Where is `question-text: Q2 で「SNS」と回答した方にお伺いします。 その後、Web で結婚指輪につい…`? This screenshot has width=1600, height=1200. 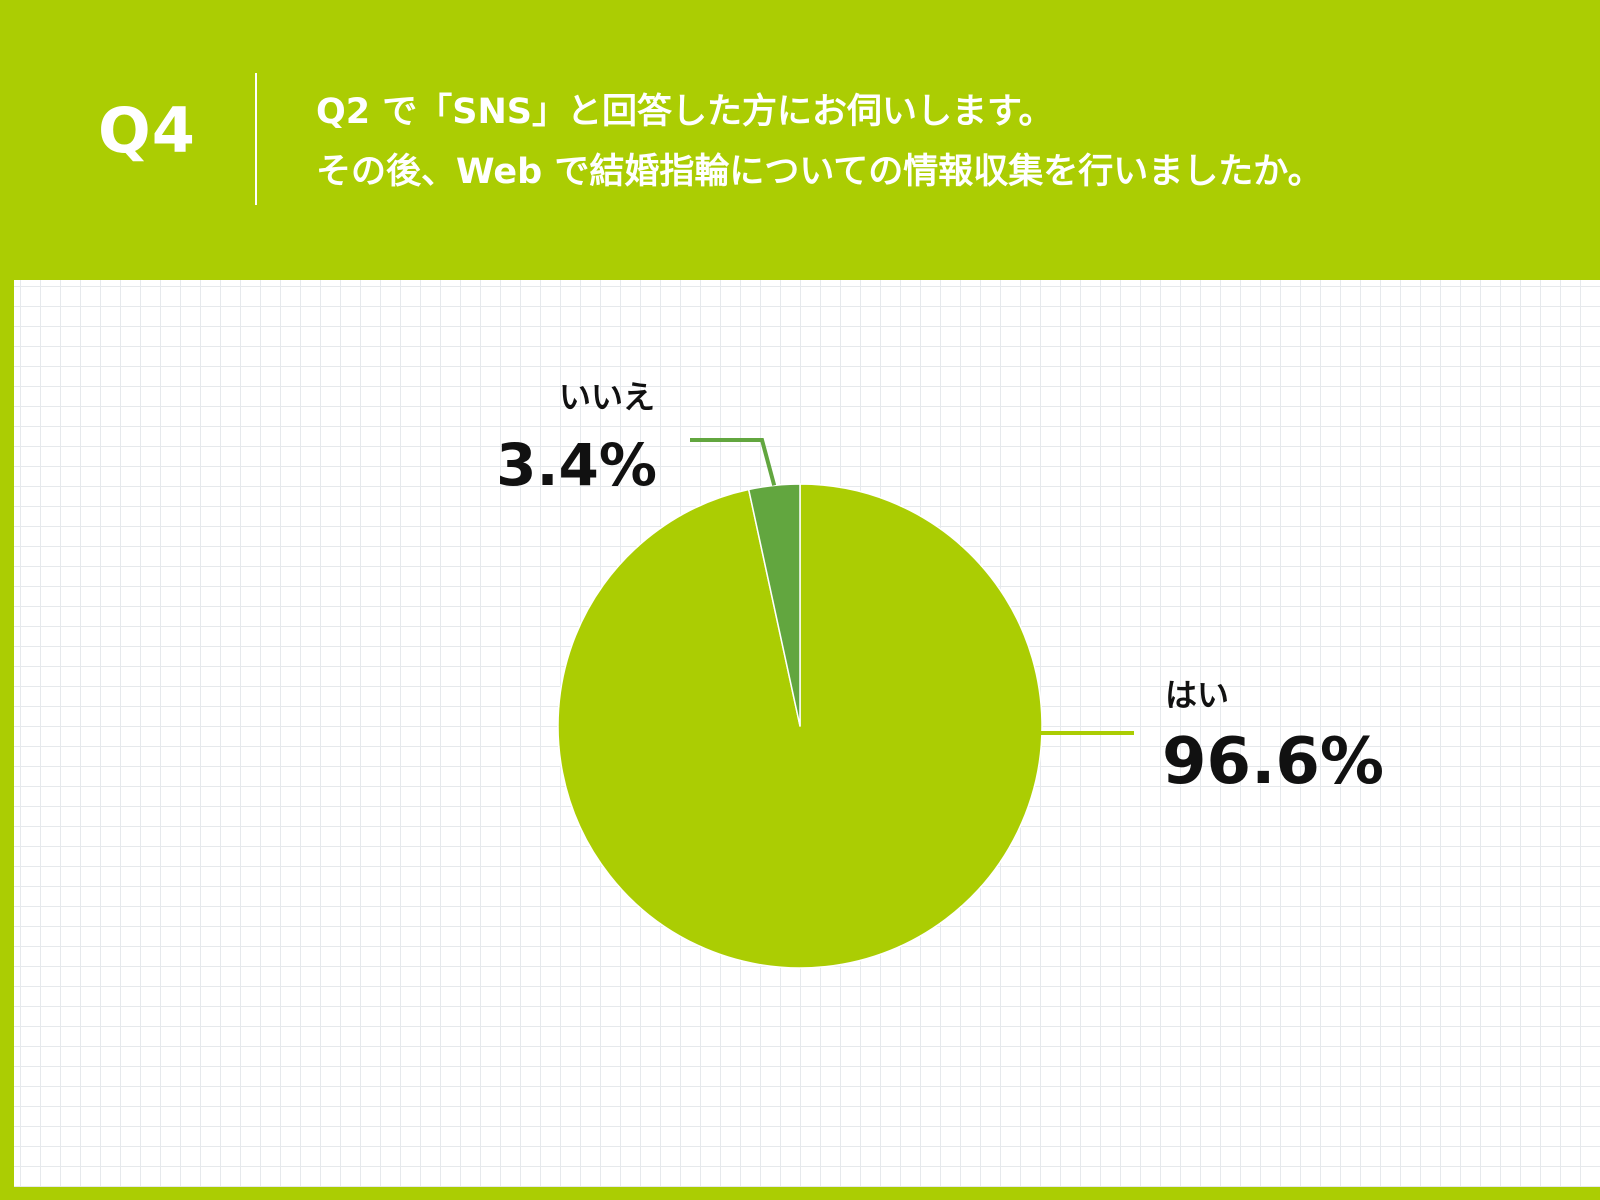
question-text: Q2 で「SNS」と回答した方にお伺いします。 その後、Web で結婚指輪につい… is located at coordinates (941, 142).